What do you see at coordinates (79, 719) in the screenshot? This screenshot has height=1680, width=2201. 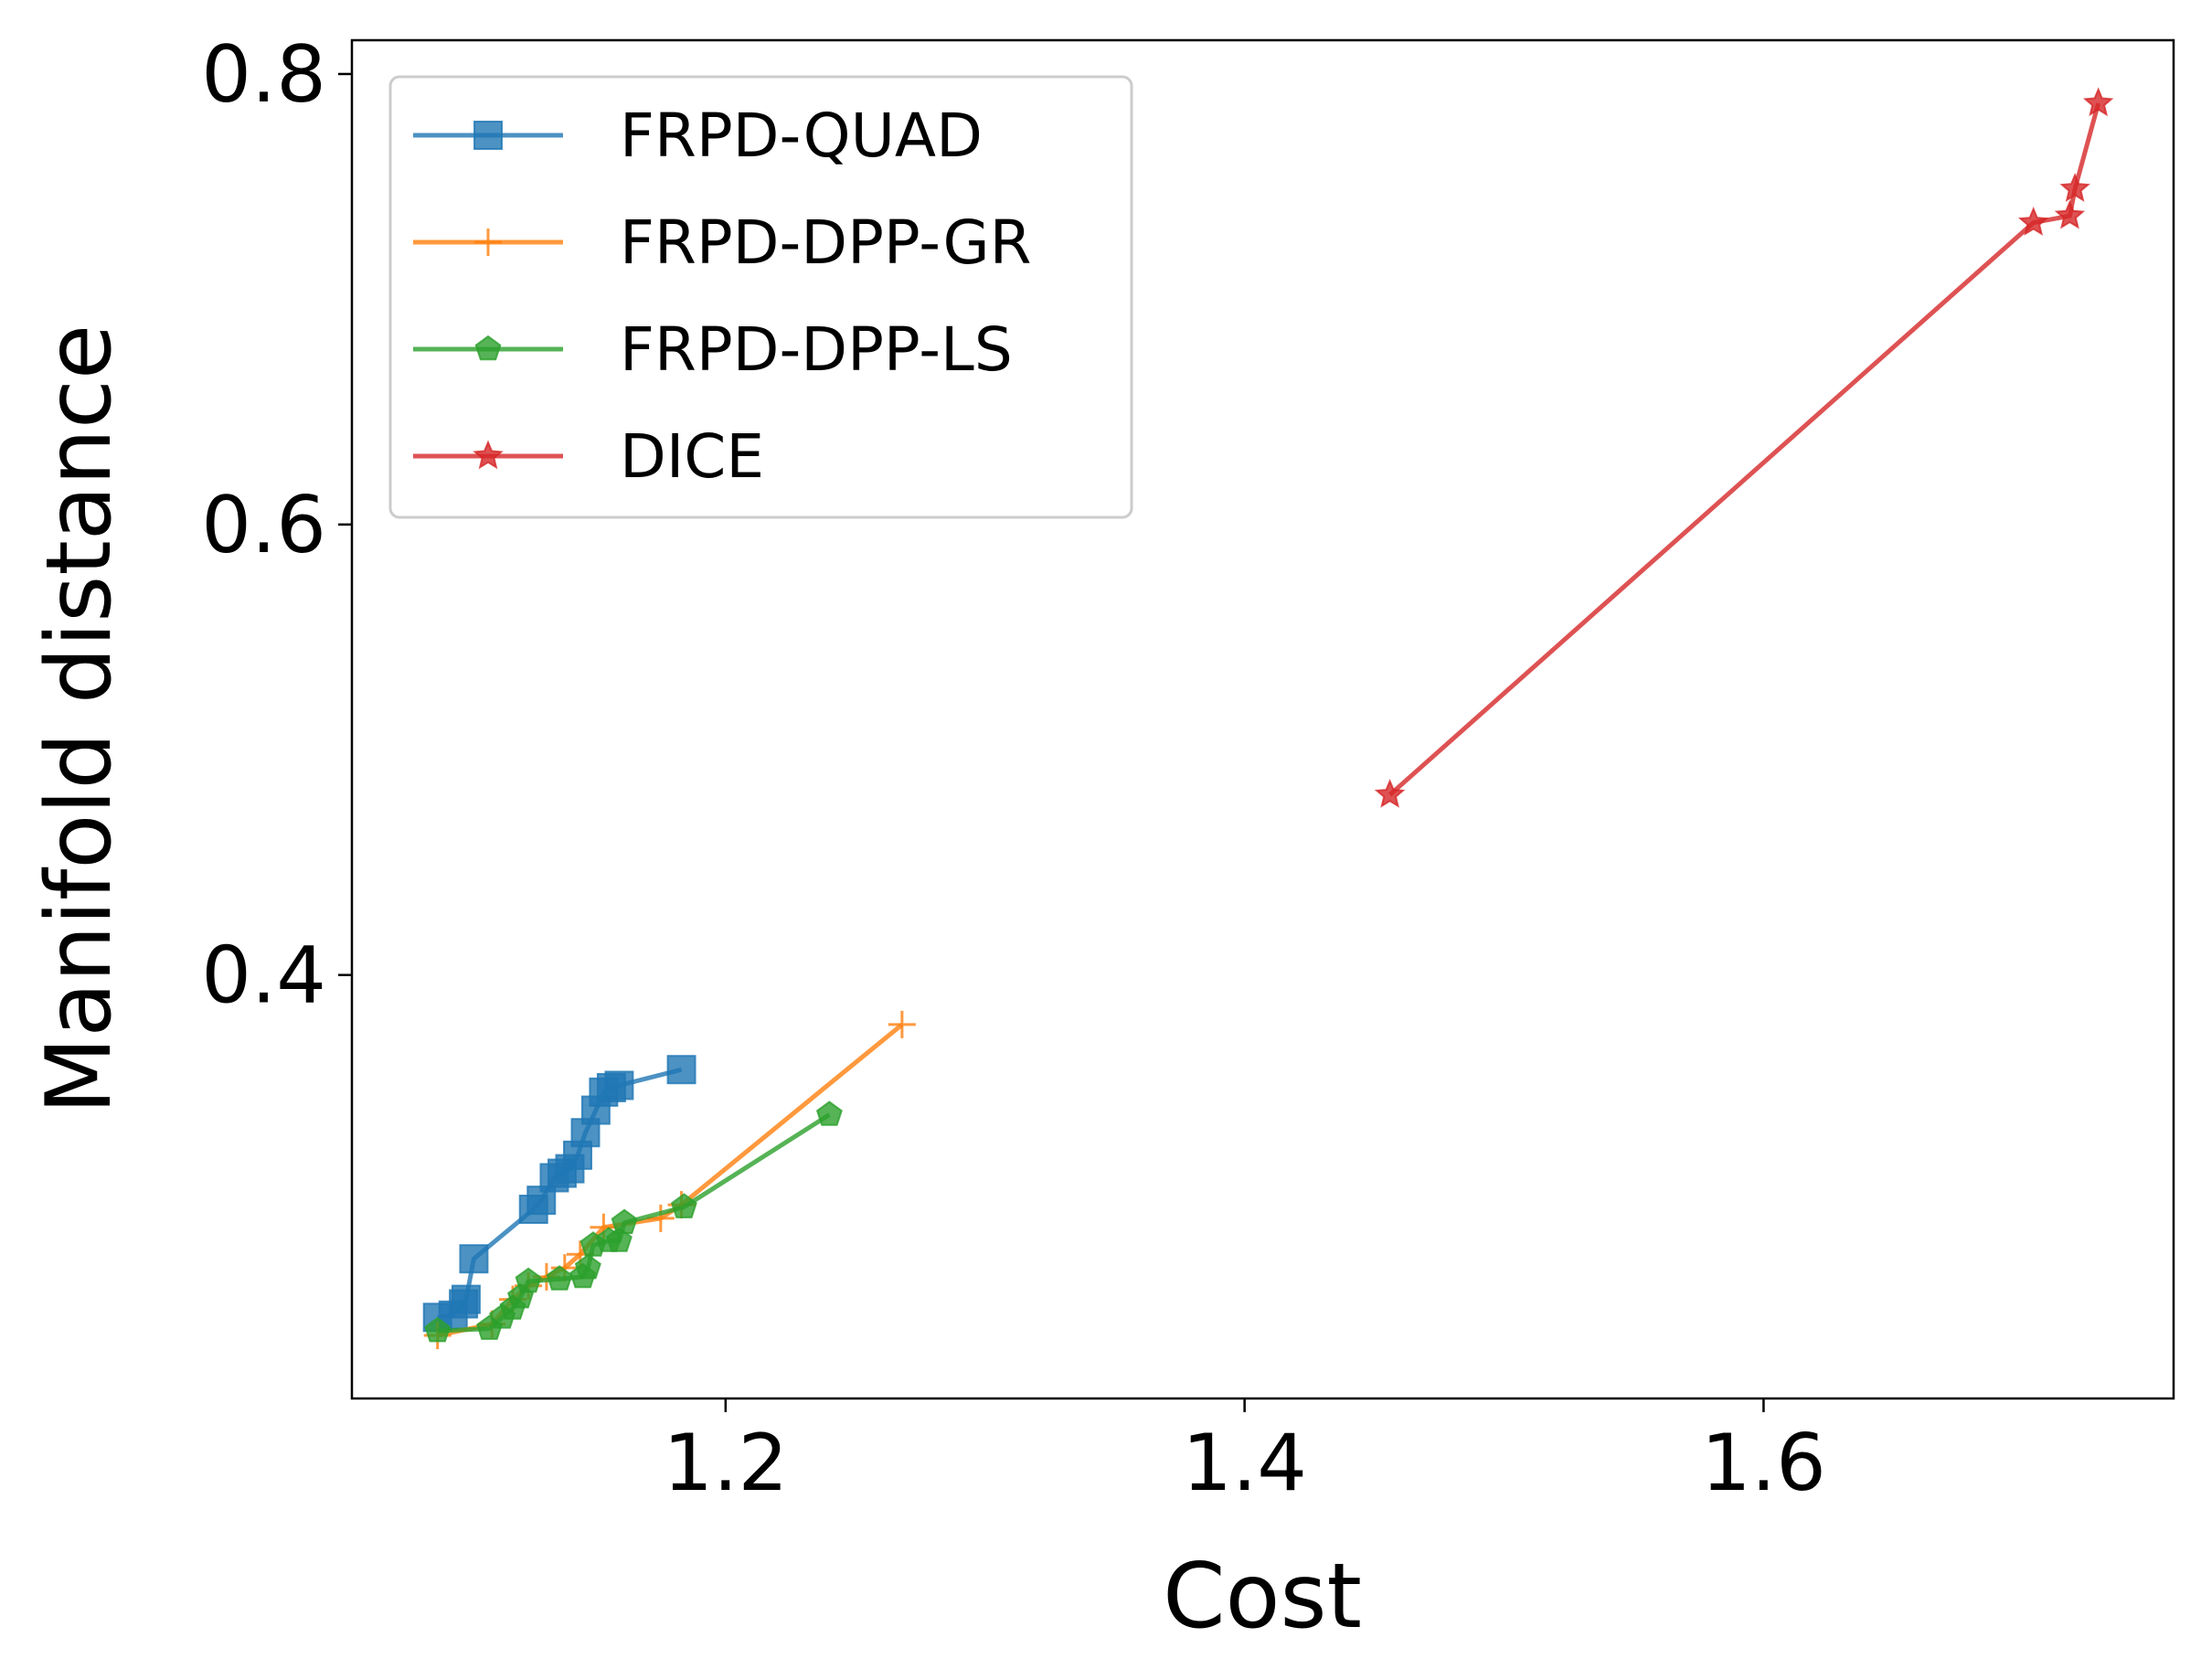 I see `y-axis-label: Manifold distance` at bounding box center [79, 719].